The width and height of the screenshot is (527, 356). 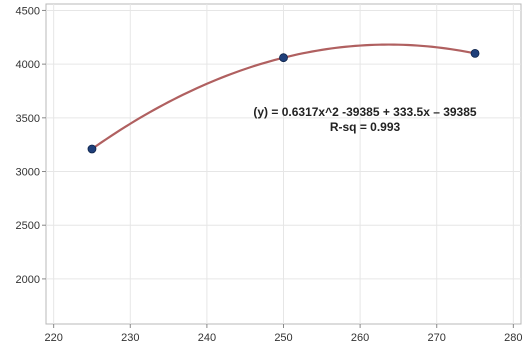 What do you see at coordinates (130, 338) in the screenshot?
I see `x-tick-label: 230` at bounding box center [130, 338].